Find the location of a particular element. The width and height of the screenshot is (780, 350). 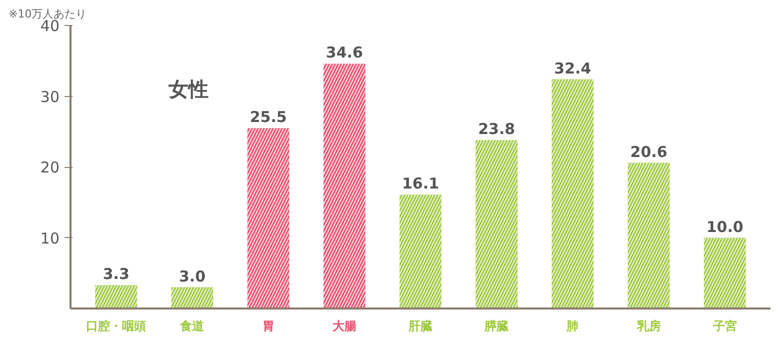

data-label: 3.0 is located at coordinates (192, 276).